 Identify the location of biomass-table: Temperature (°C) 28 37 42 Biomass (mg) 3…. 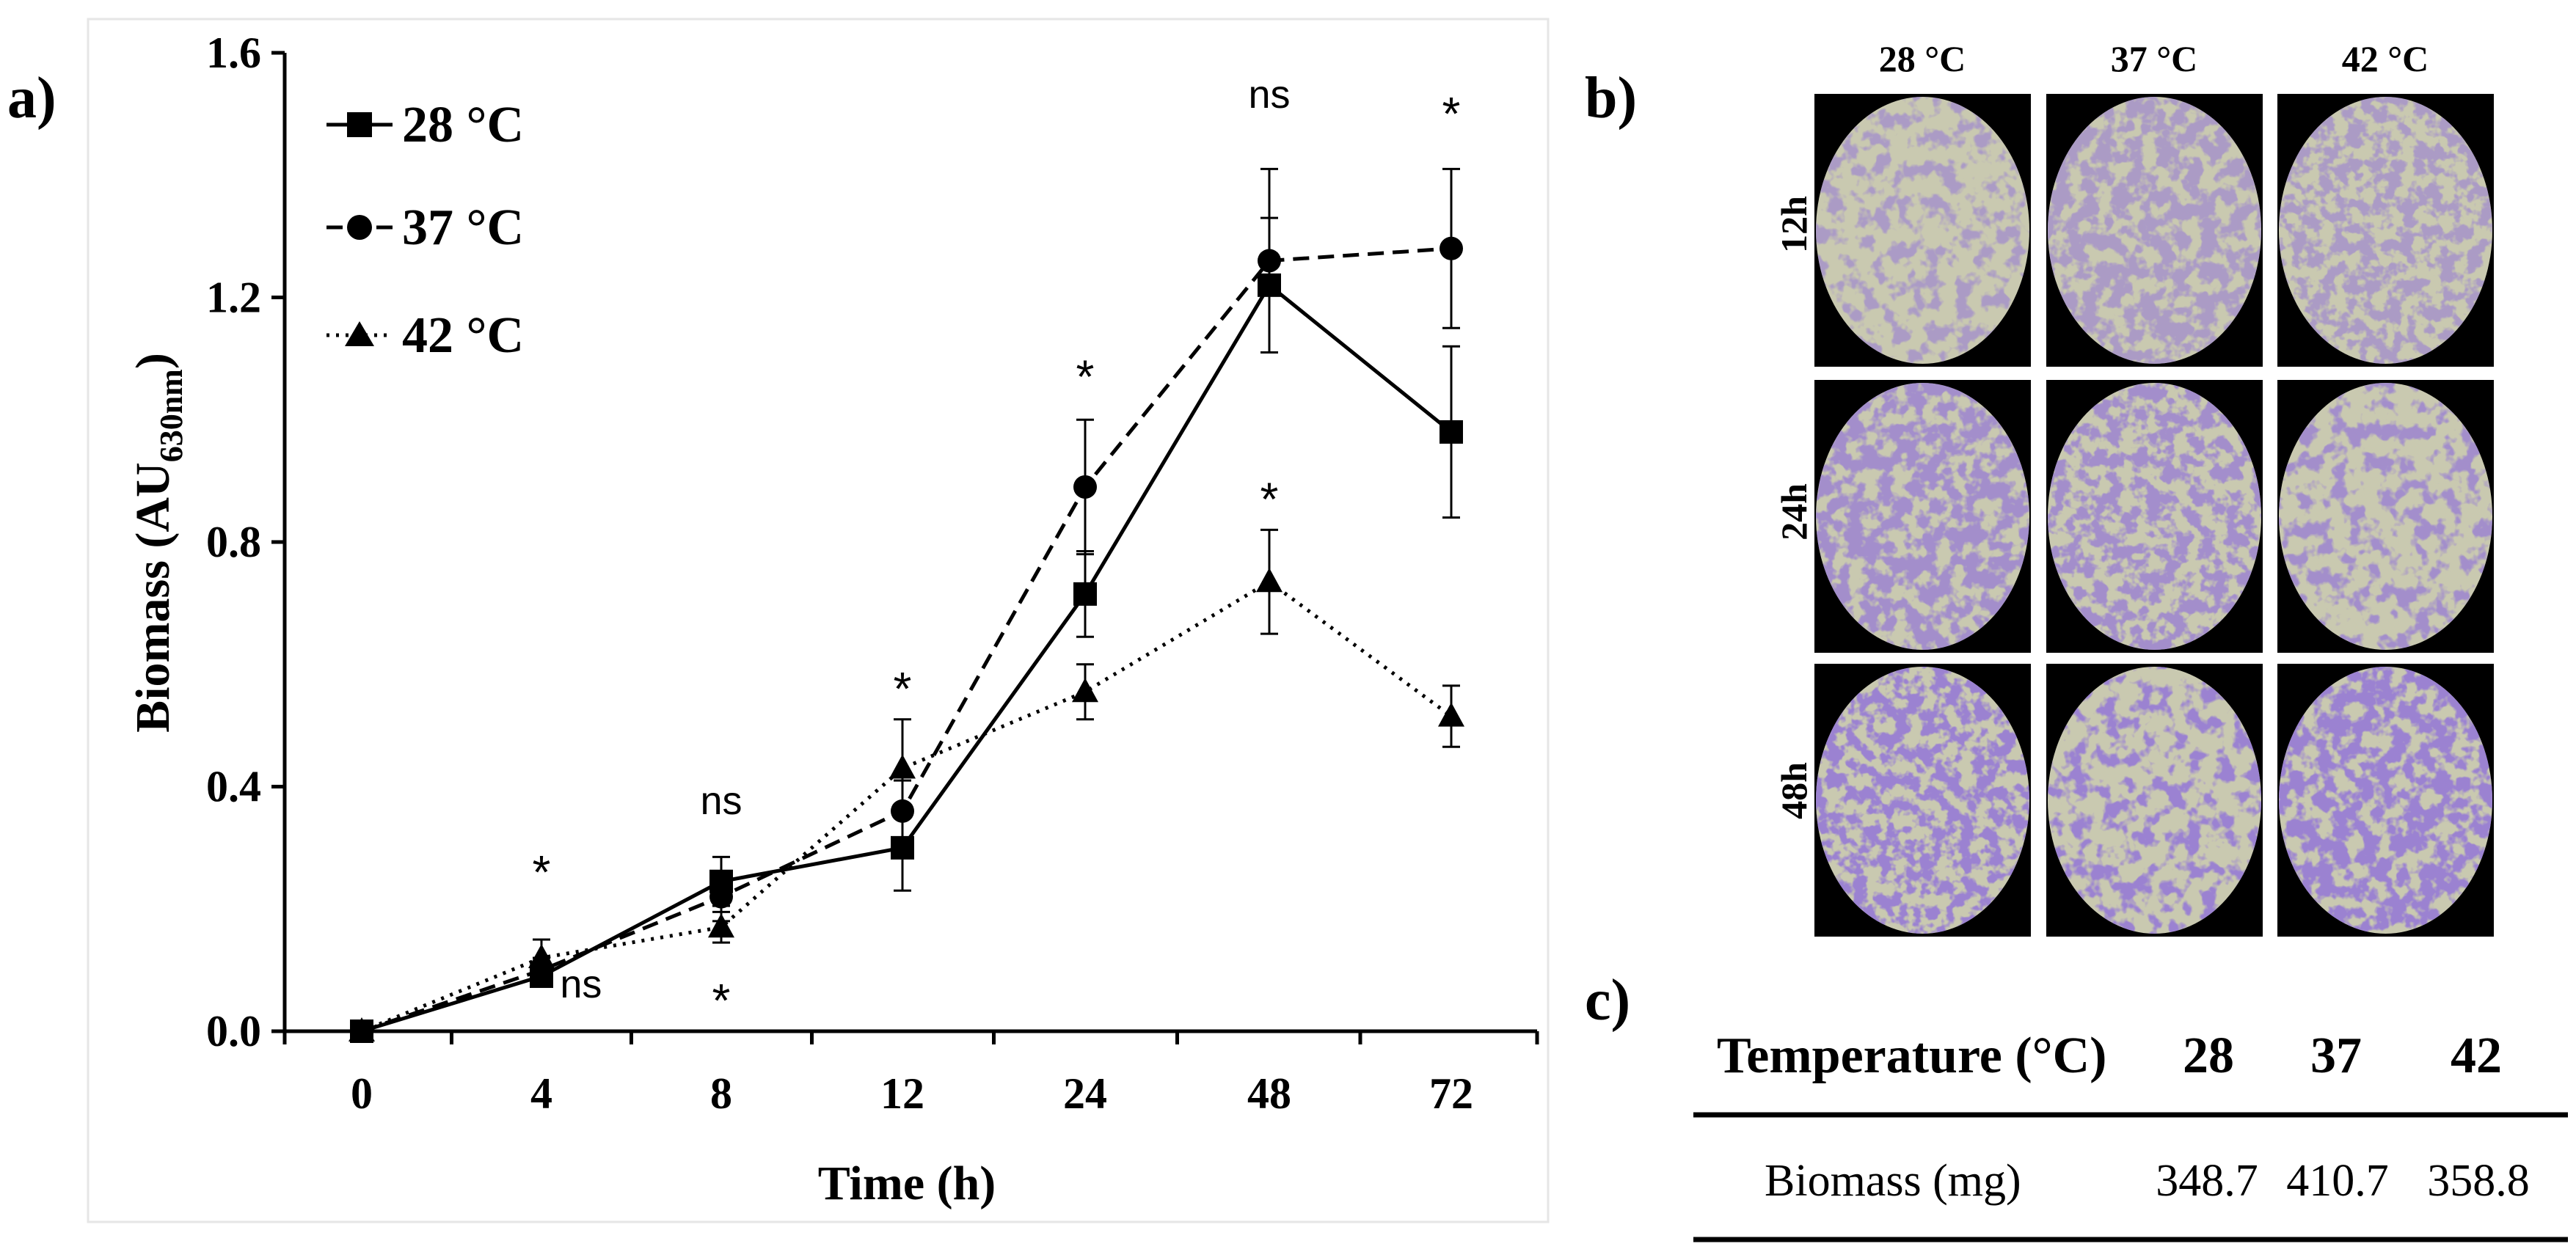
(2131, 1135).